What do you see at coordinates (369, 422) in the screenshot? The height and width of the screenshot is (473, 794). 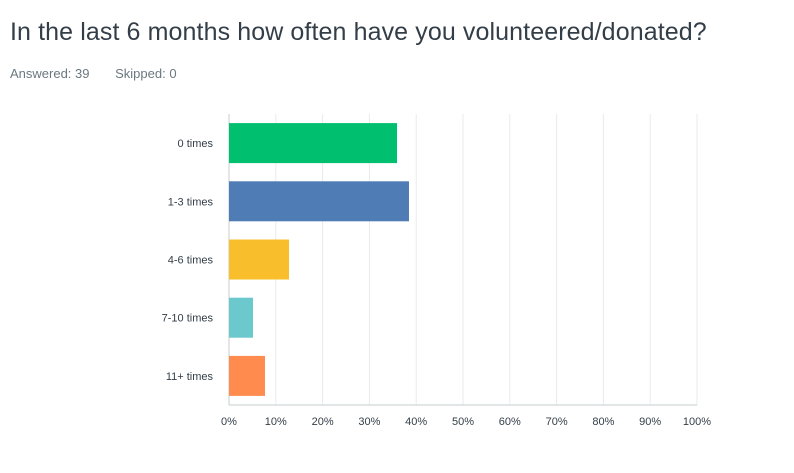 I see `x-tick-label: 30%` at bounding box center [369, 422].